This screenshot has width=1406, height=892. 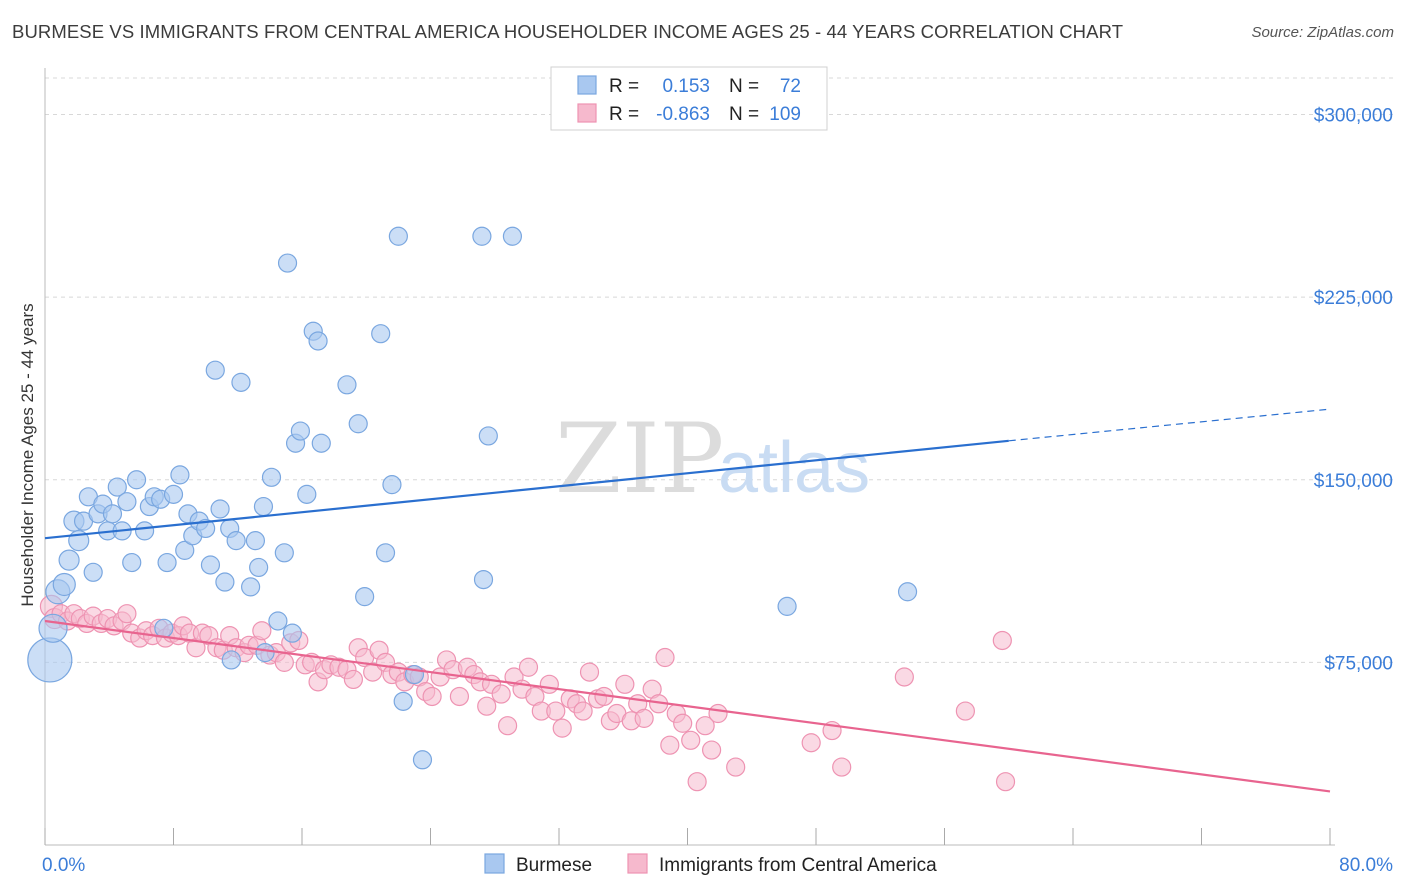 I want to click on x-tick-label: 0.0%, so click(x=63, y=865).